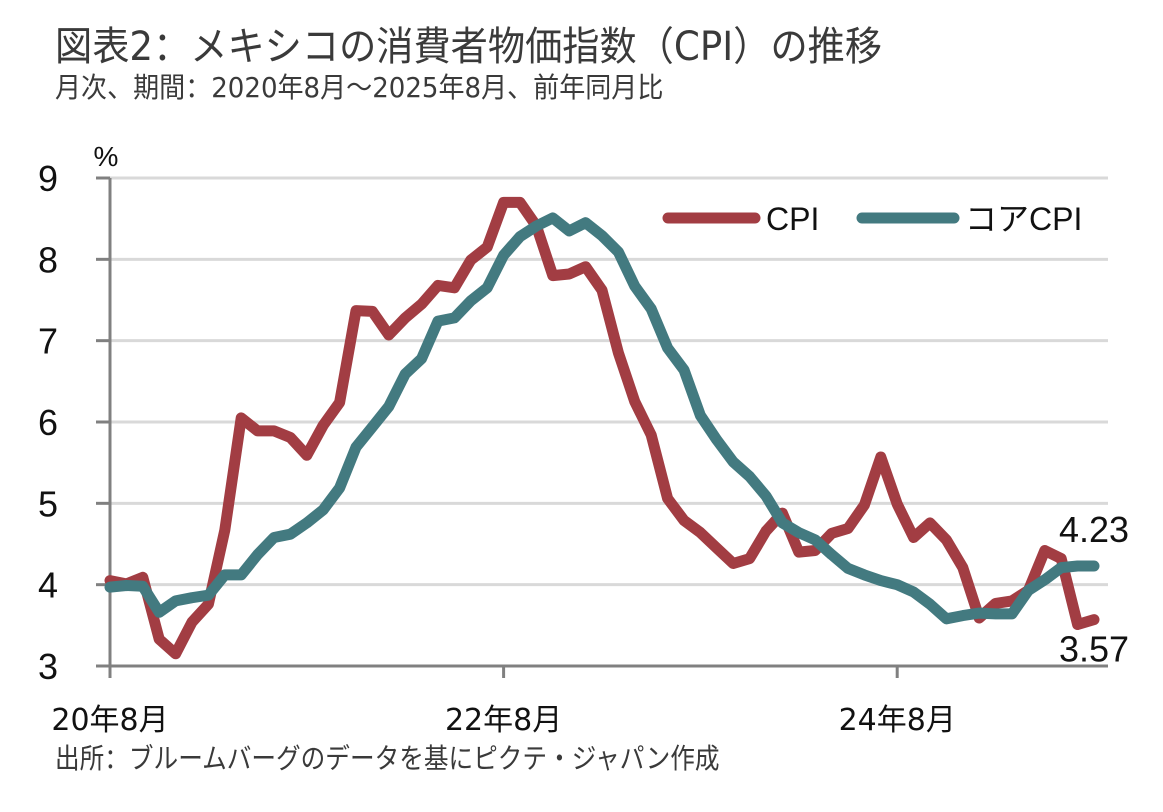 The width and height of the screenshot is (1163, 812). Describe the element at coordinates (1094, 649) in the screenshot. I see `data-label: 3.57` at that location.